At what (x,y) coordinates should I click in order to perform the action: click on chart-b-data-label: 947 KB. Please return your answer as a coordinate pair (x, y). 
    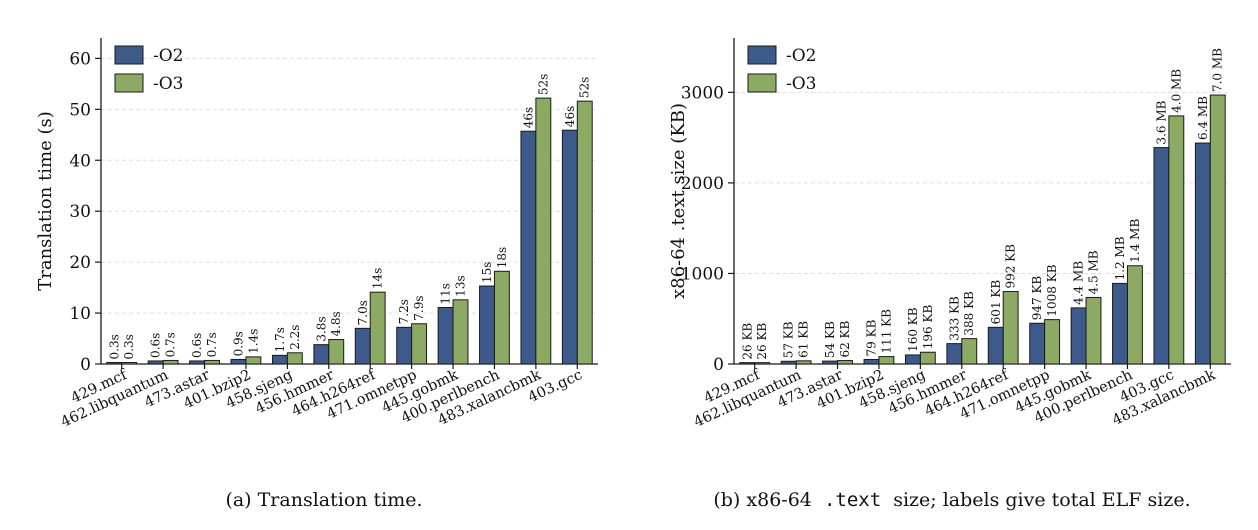
    Looking at the image, I should click on (1037, 298).